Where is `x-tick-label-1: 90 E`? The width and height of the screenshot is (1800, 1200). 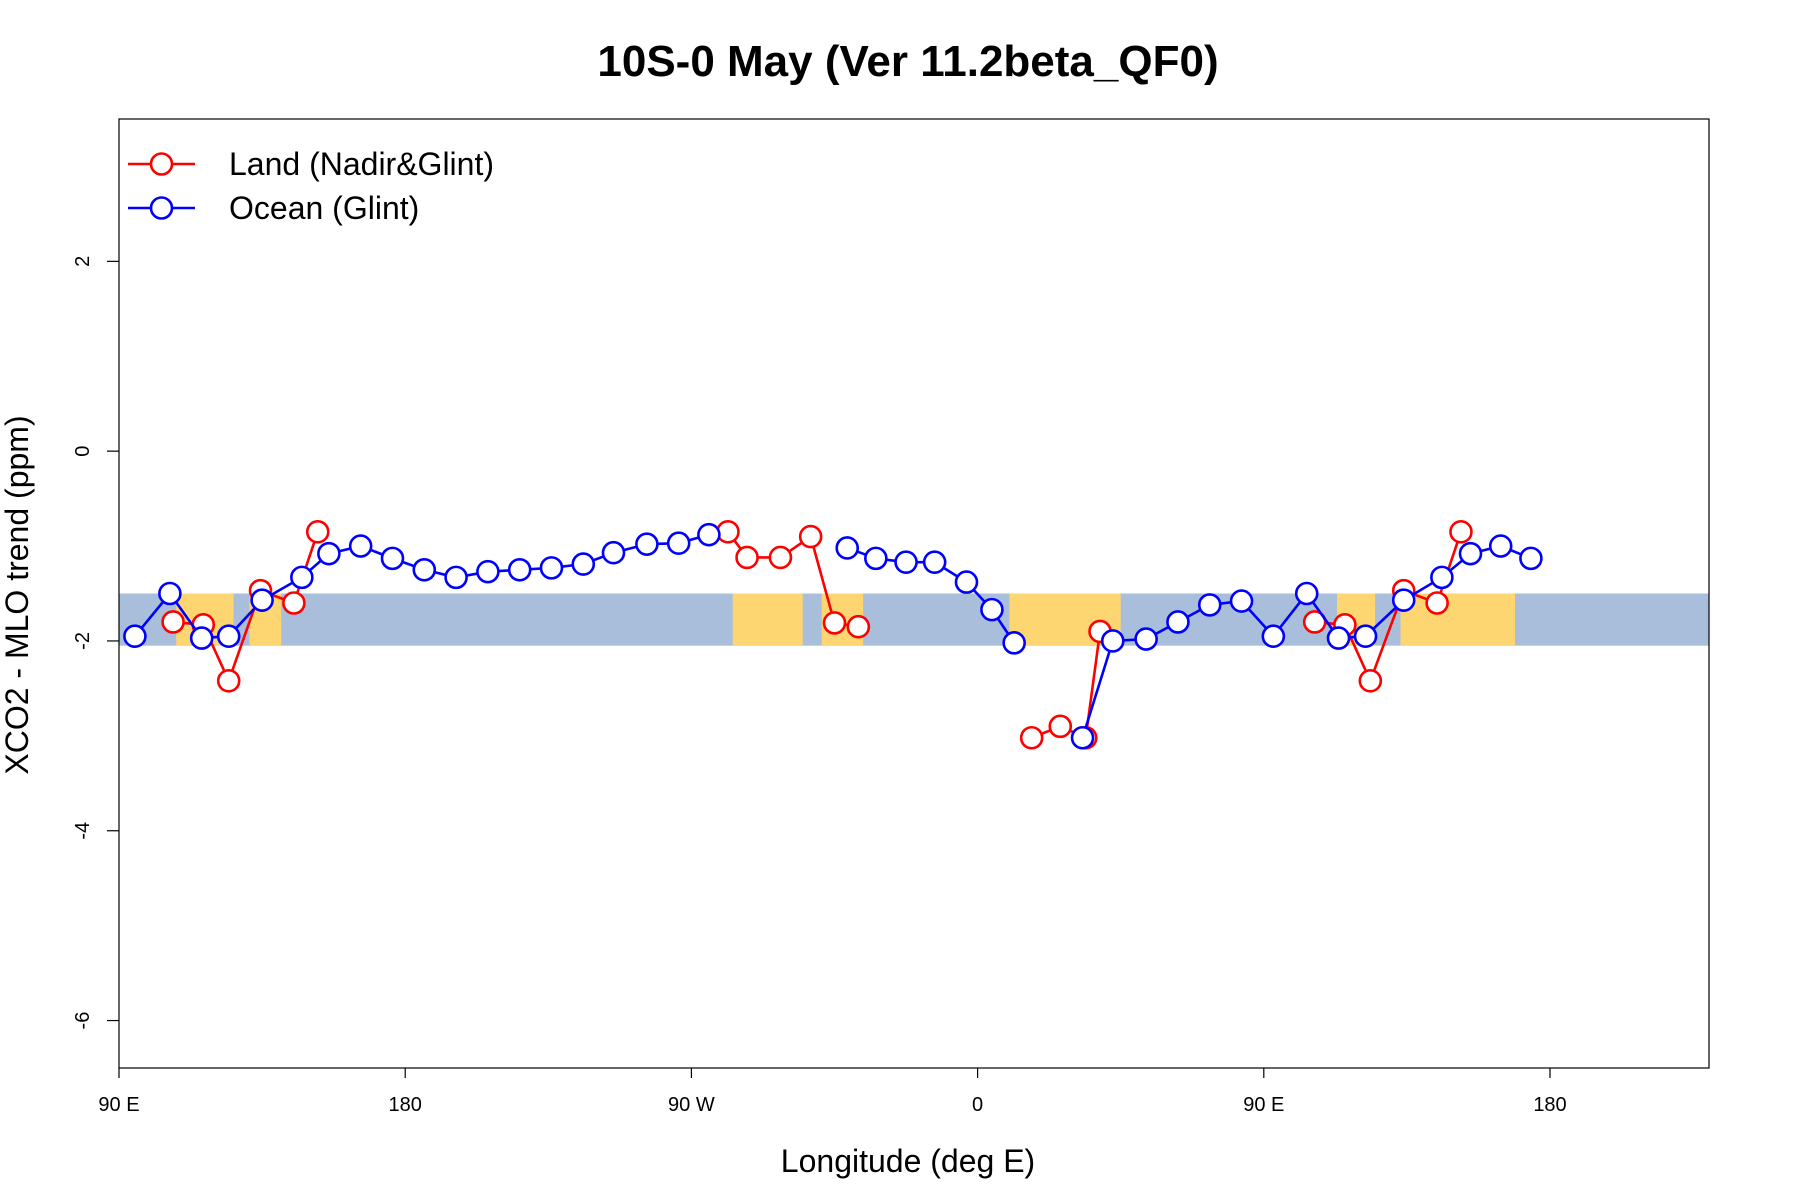 x-tick-label-1: 90 E is located at coordinates (118, 1105).